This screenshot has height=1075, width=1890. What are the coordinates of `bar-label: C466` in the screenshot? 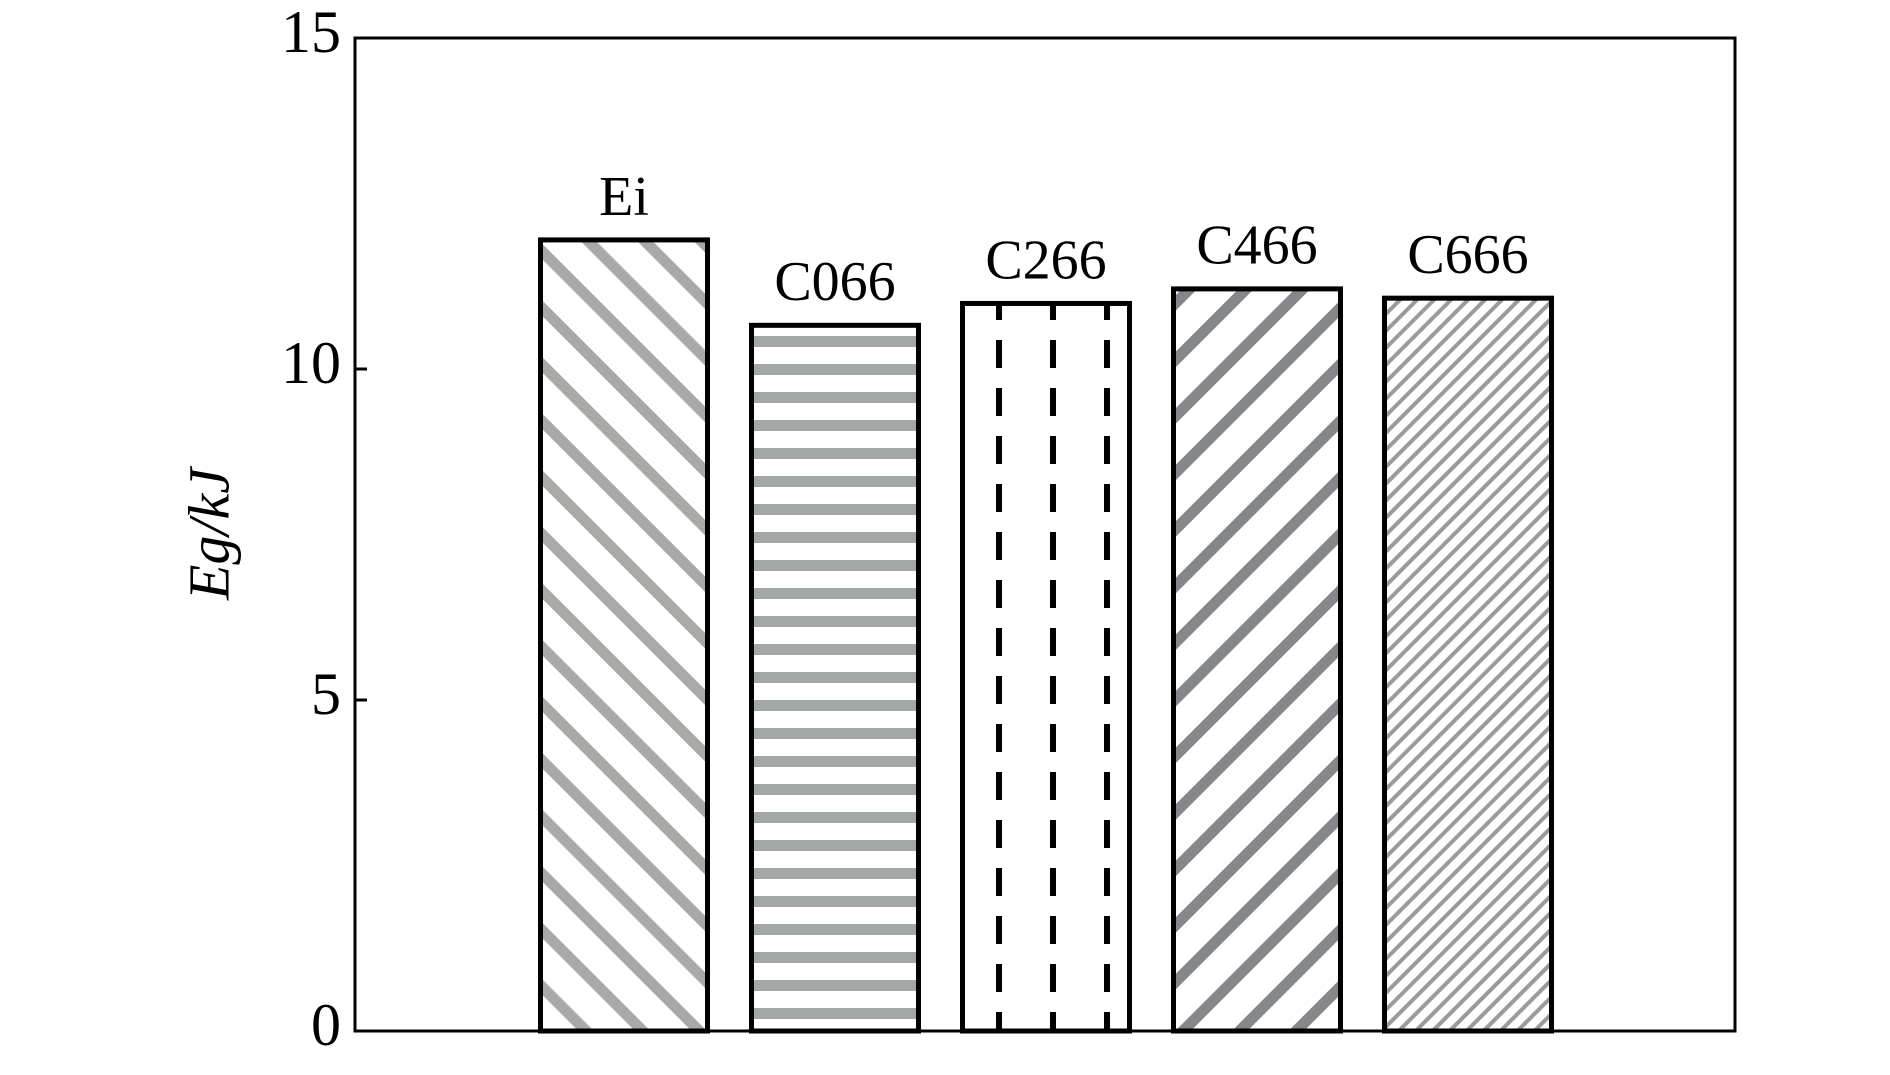 It's located at (1256, 246).